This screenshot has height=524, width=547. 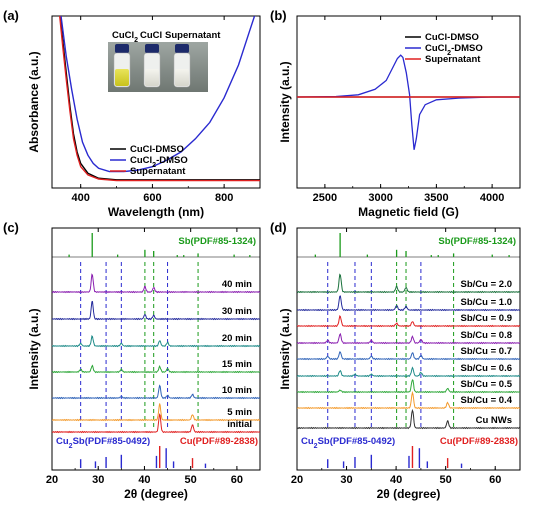 I want to click on panel-letter: (c), so click(x=11, y=227).